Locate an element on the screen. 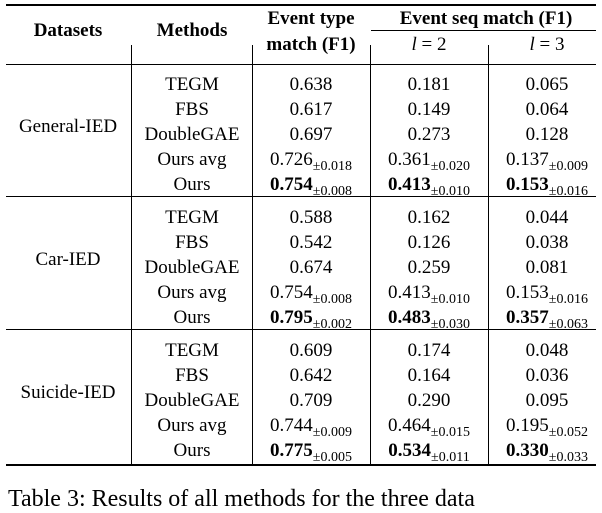 Image resolution: width=602 pixels, height=513 pixels. metric-std: ±0.011 is located at coordinates (450, 457).